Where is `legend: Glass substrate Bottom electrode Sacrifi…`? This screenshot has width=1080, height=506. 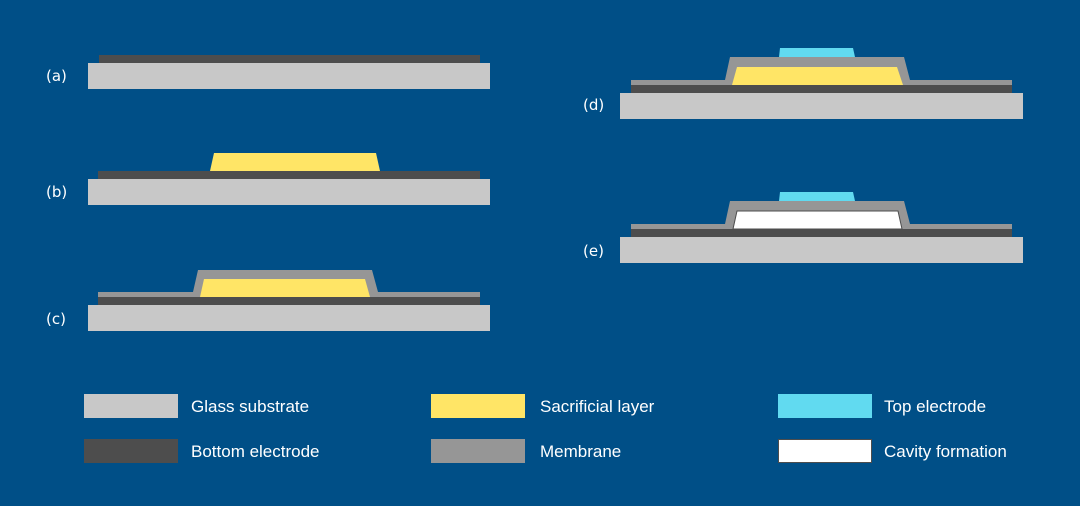 legend: Glass substrate Bottom electrode Sacrifi… is located at coordinates (545, 428).